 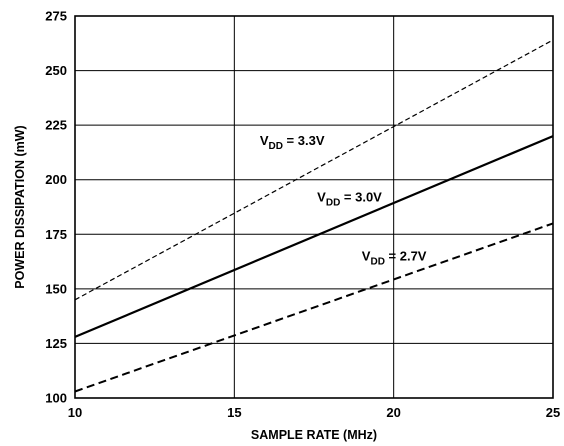 I want to click on x-tick-label: 10, so click(x=75, y=412).